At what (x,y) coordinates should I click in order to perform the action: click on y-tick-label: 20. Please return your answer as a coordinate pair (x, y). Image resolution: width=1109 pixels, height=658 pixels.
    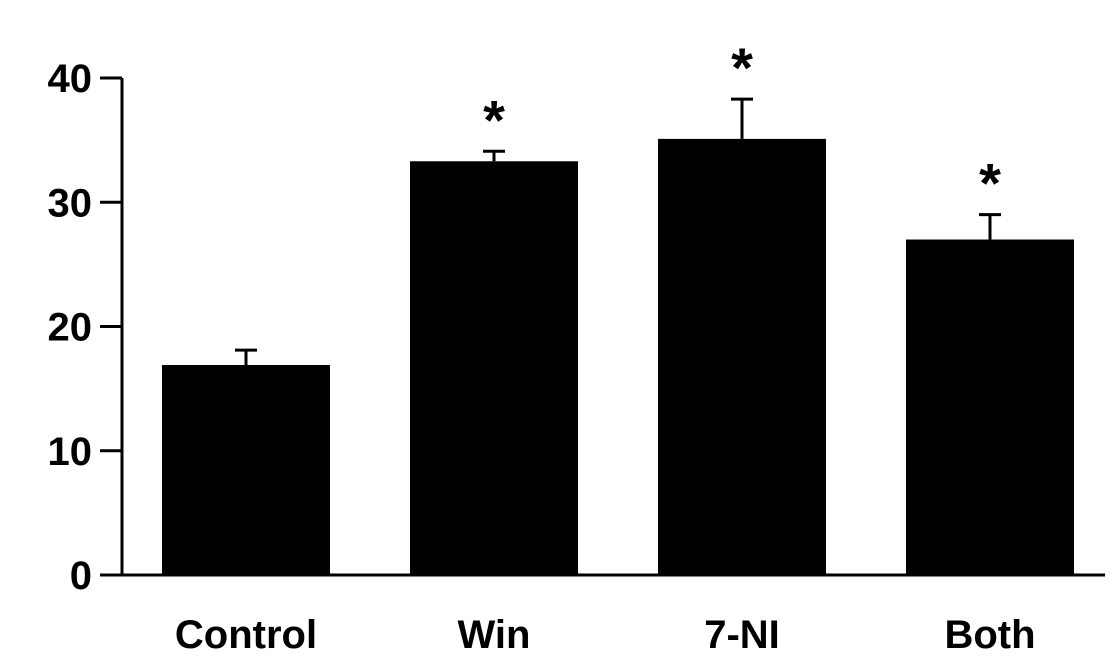
    Looking at the image, I should click on (70, 328).